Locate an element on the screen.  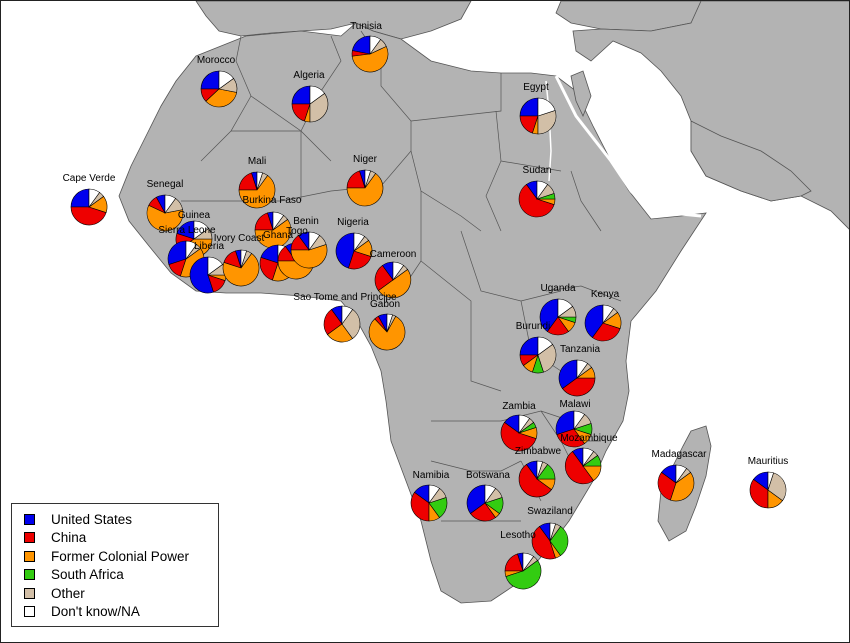
legend-swatch-ot is located at coordinates (29, 593).